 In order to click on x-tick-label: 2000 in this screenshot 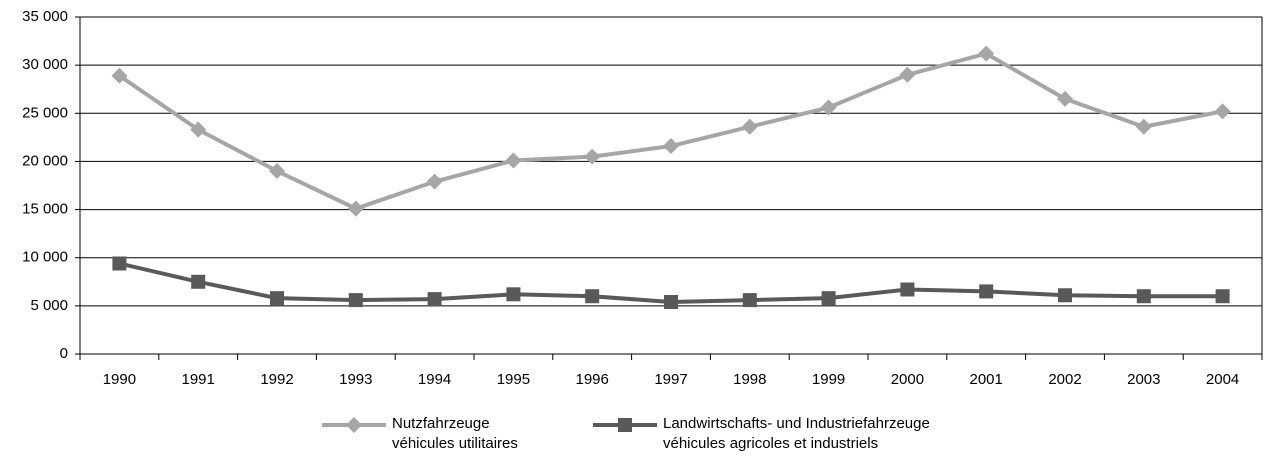, I will do `click(907, 379)`.